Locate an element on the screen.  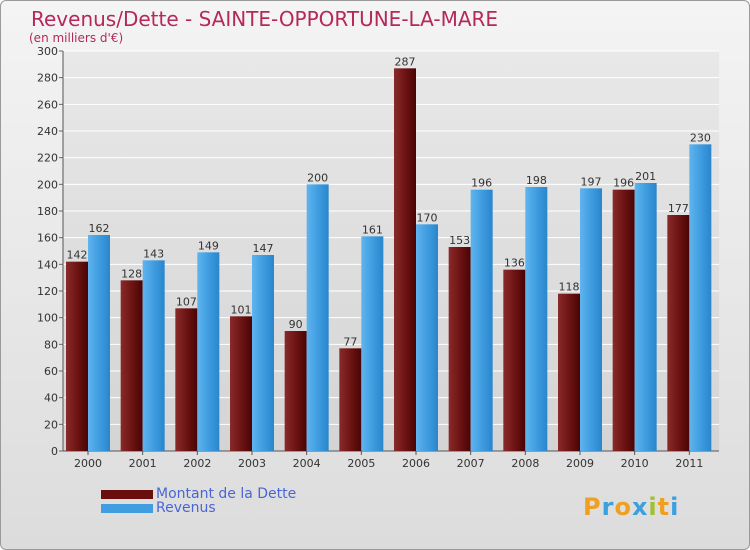
legend-swatch-dette is located at coordinates (127, 494).